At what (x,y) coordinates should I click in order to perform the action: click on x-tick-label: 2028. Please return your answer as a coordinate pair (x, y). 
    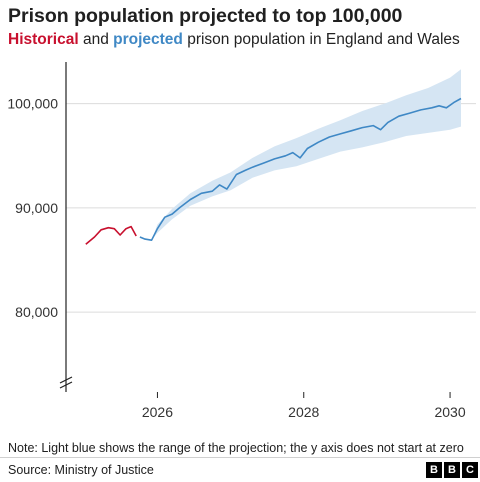
    Looking at the image, I should click on (303, 412).